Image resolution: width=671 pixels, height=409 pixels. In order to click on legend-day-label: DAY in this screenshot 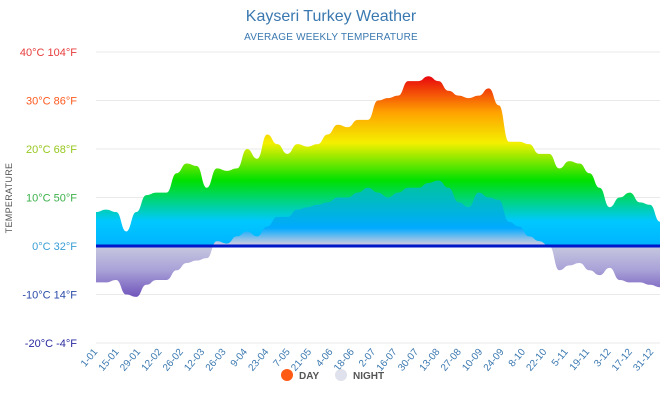, I will do `click(309, 376)`.